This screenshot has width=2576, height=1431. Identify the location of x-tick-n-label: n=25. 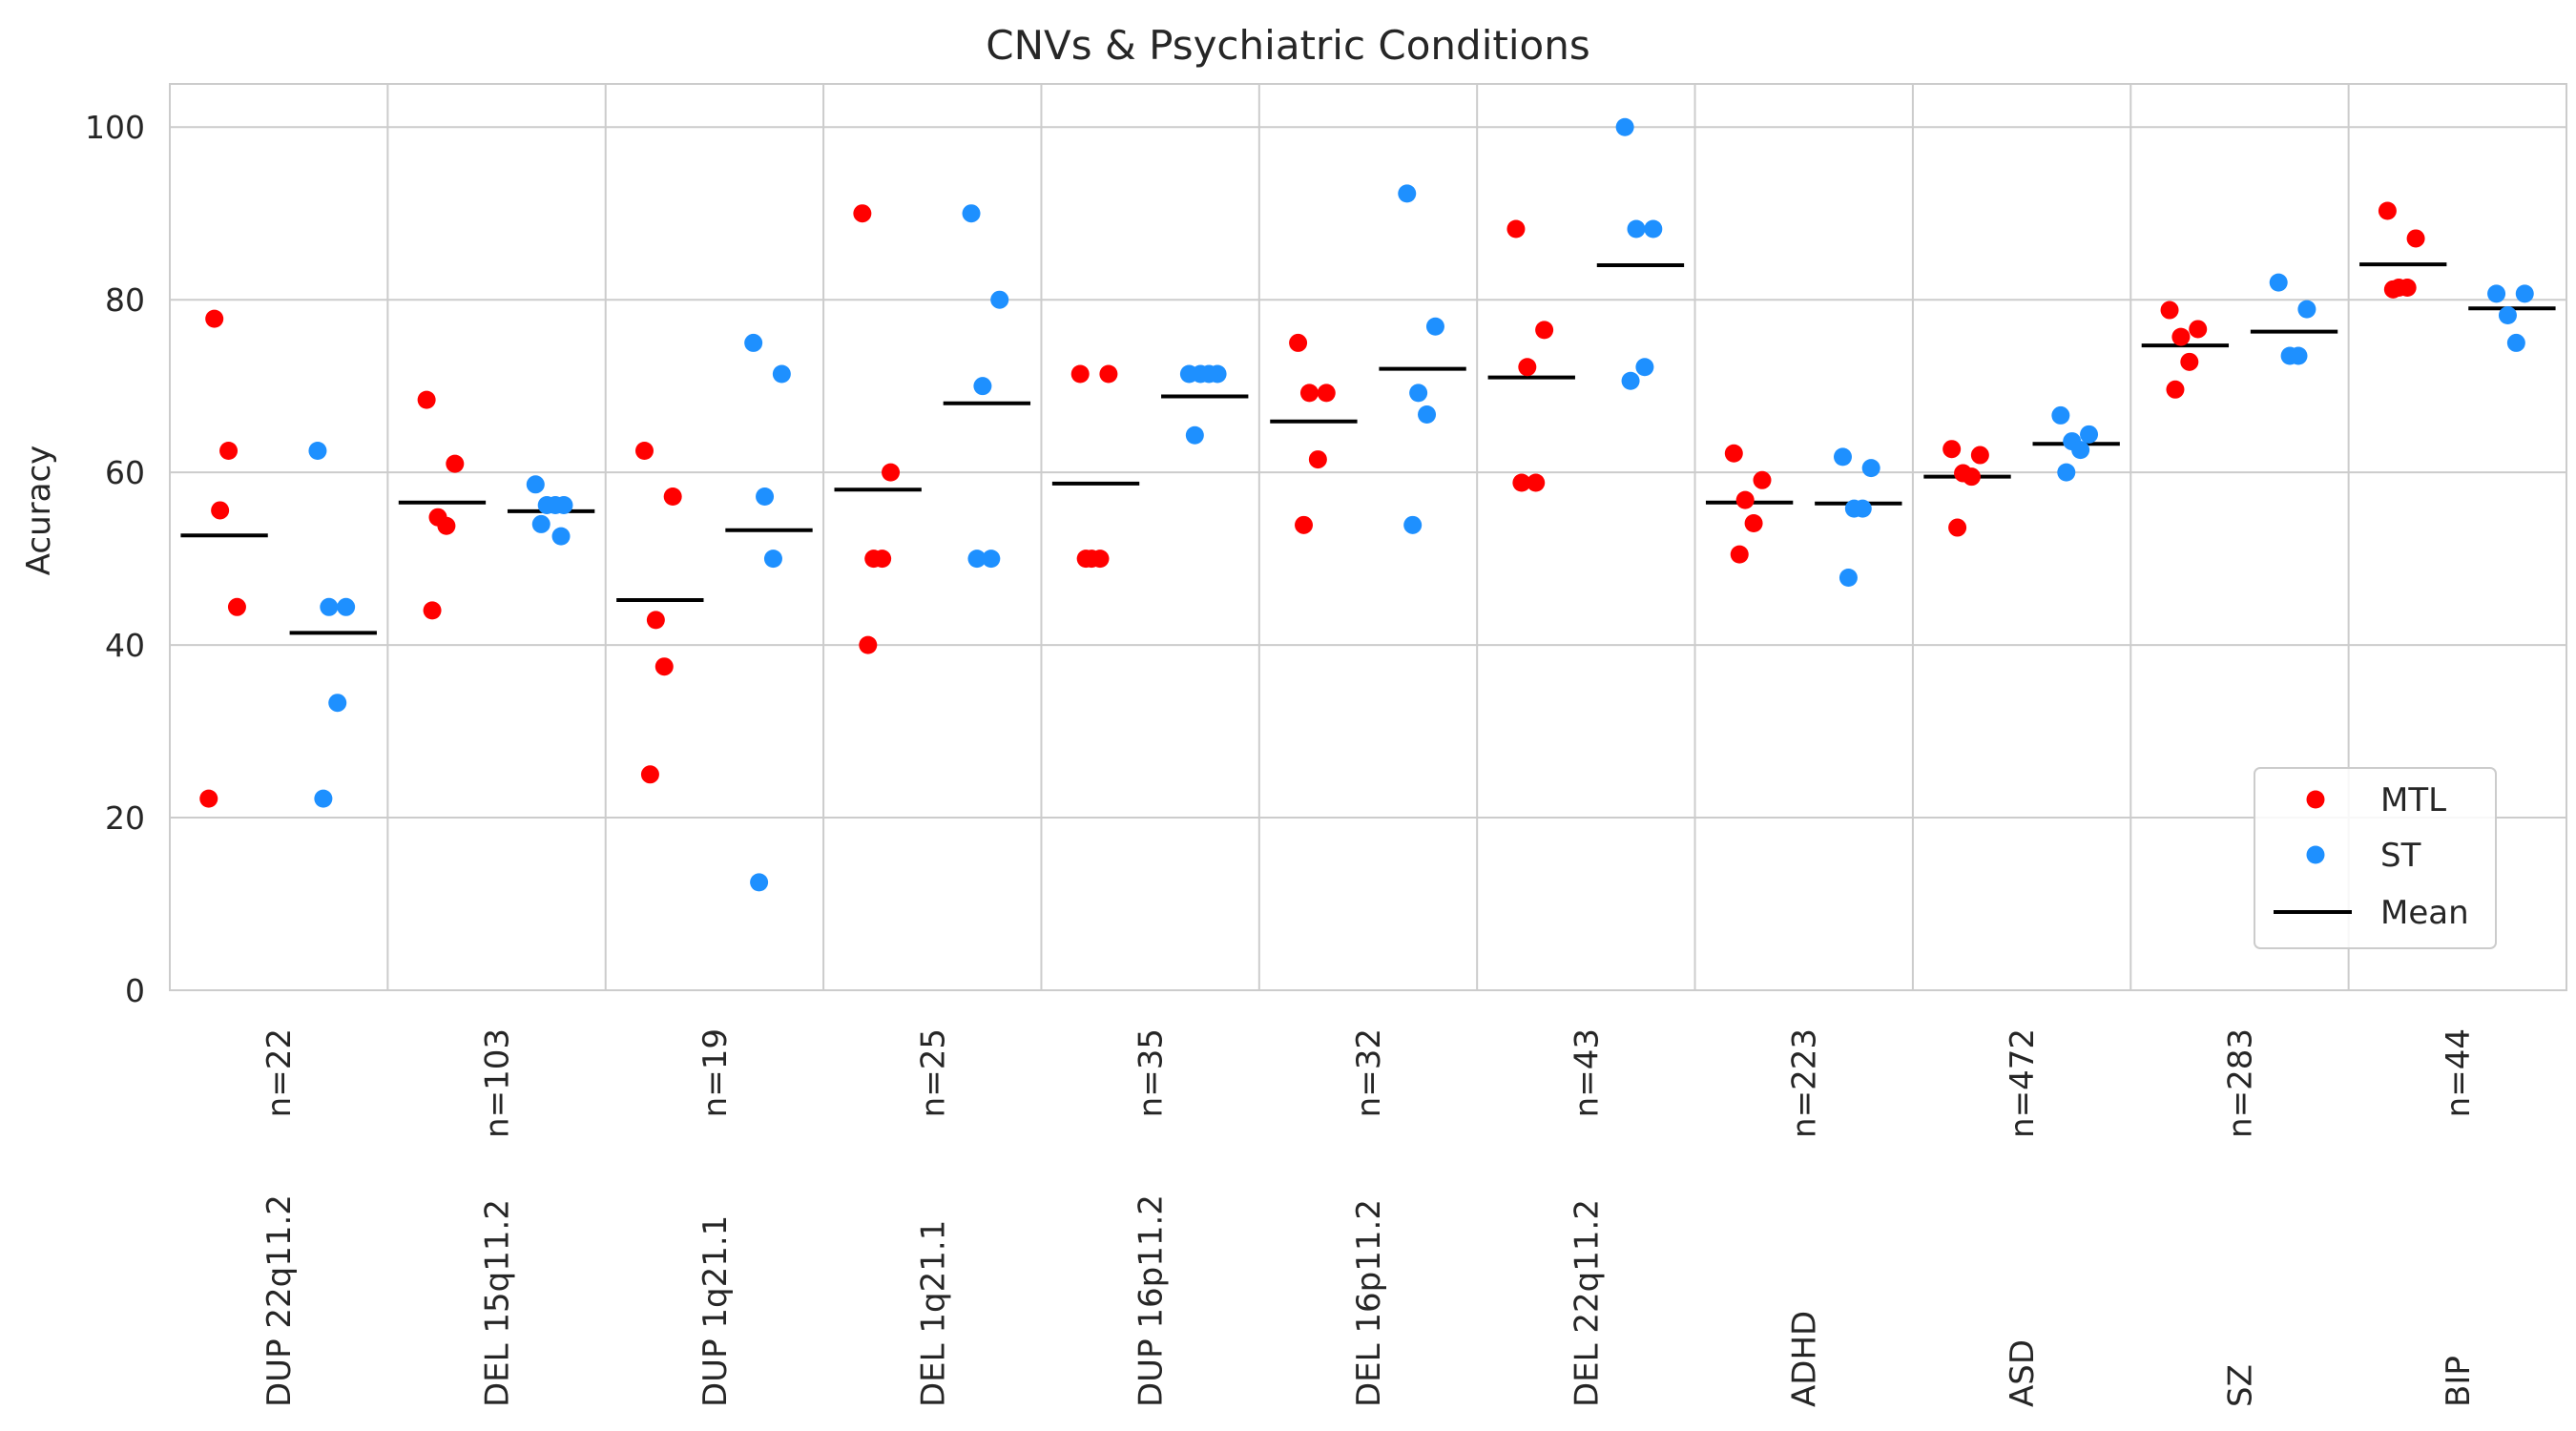
(933, 1072).